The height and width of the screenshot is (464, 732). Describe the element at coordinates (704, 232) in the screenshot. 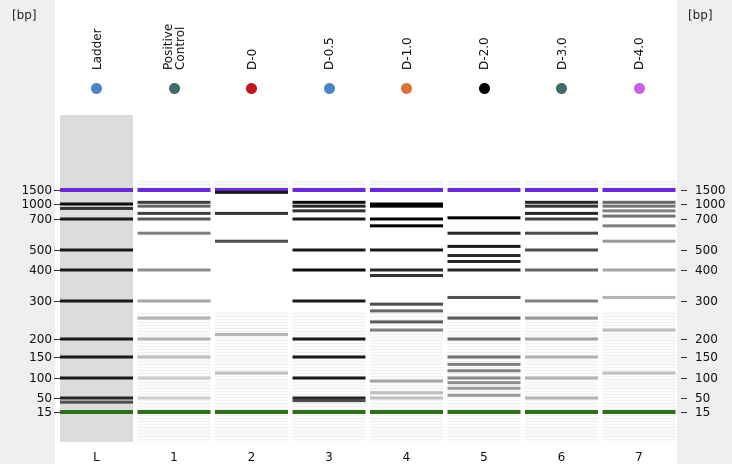

I see `right-scale-panel` at that location.